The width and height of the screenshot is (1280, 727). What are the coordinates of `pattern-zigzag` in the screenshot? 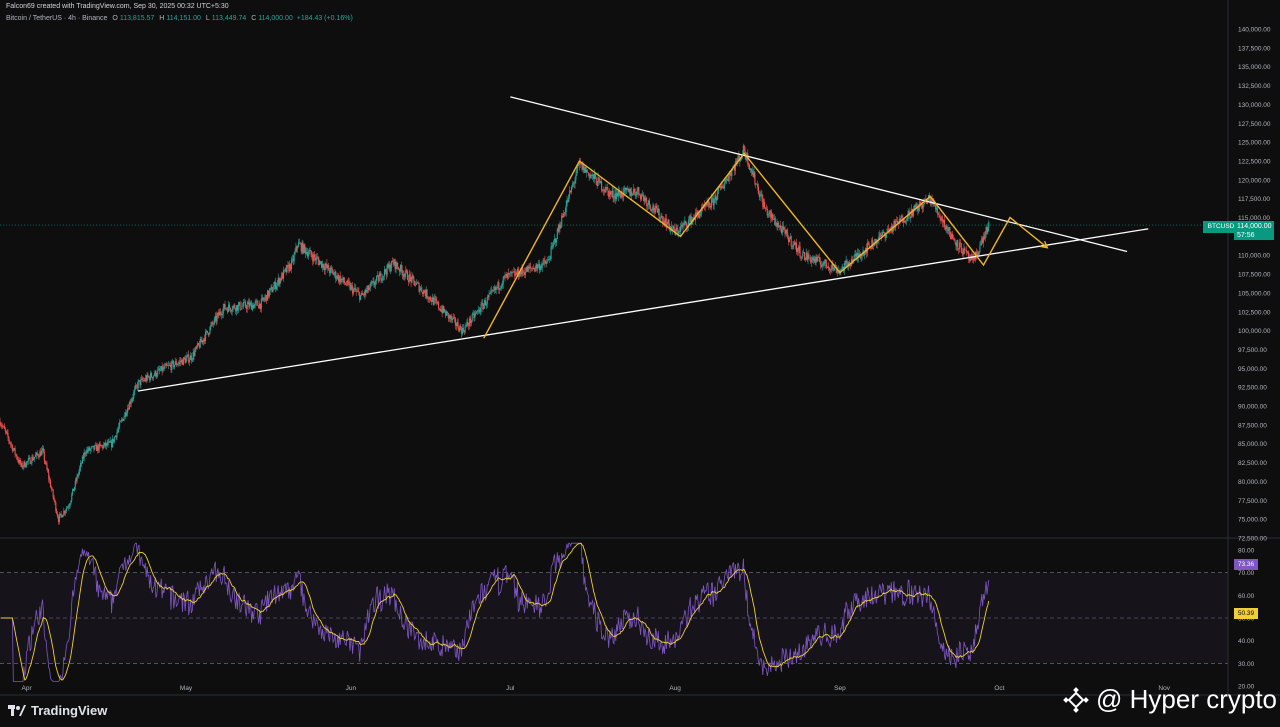 It's located at (765, 245).